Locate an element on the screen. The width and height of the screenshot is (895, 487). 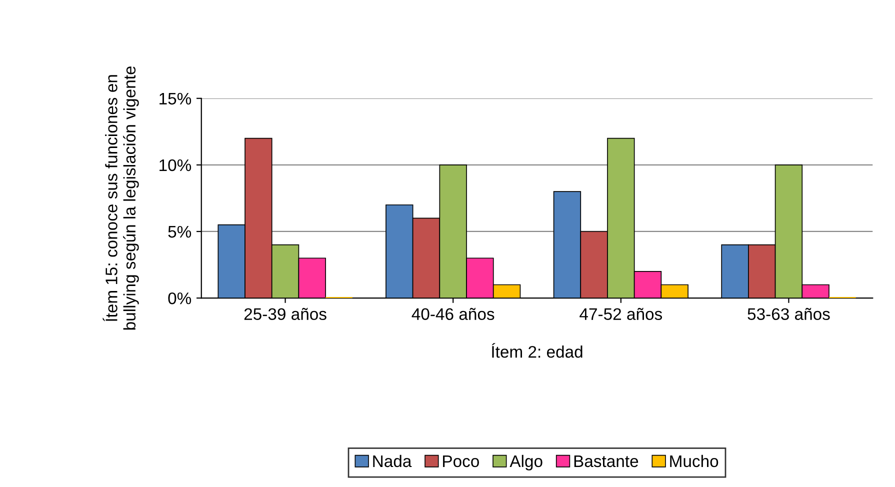
legend-label: Nada is located at coordinates (392, 461).